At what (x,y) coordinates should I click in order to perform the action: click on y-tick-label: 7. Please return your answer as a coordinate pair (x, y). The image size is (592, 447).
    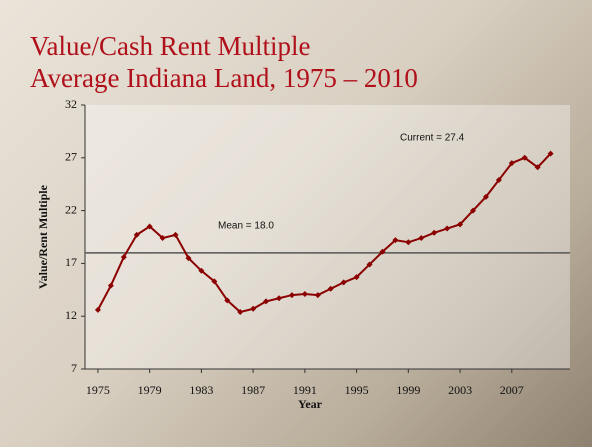
    Looking at the image, I should click on (74, 368).